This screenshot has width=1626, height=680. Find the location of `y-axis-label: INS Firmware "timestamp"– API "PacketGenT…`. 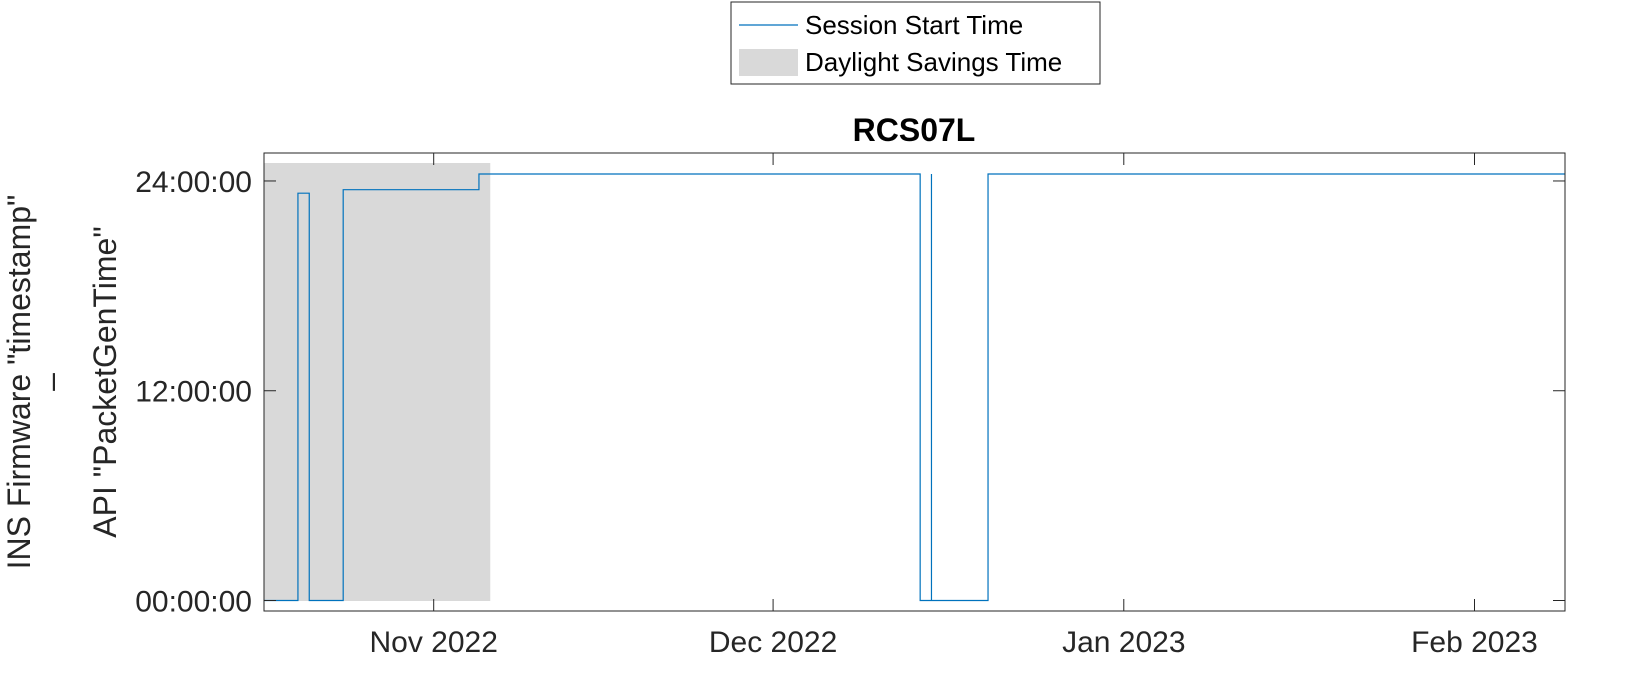

y-axis-label: INS Firmware "timestamp"– API "PacketGenT… is located at coordinates (62, 382).